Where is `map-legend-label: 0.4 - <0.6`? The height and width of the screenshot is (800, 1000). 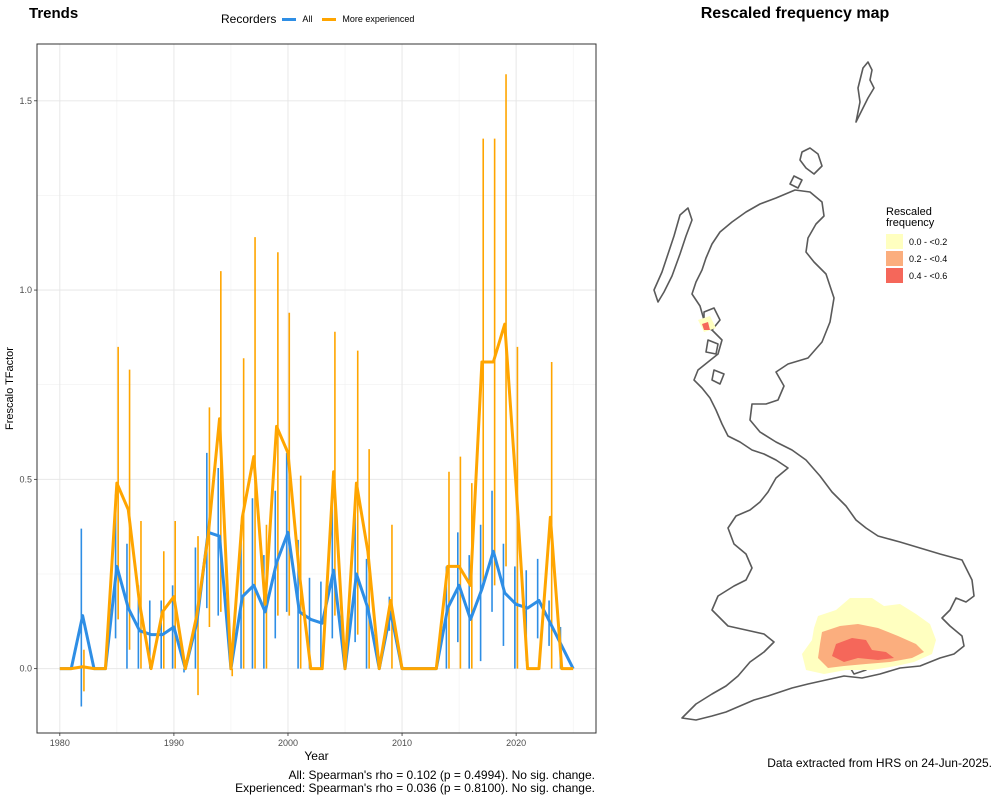
map-legend-label: 0.4 - <0.6 is located at coordinates (928, 275).